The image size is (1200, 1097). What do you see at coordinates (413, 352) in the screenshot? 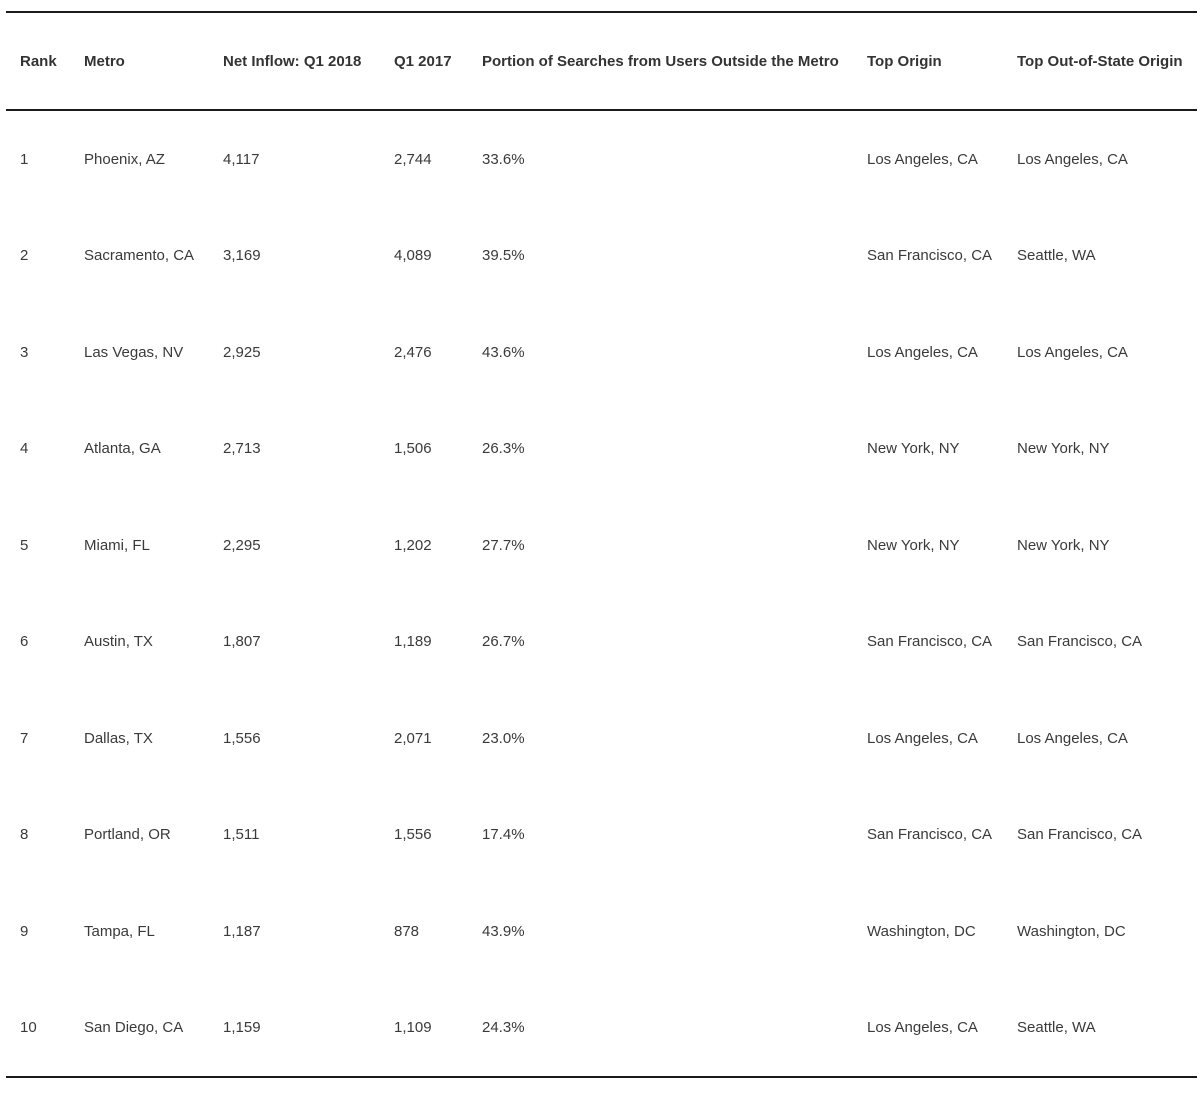
I see `cell-q1-2017: 2,476` at bounding box center [413, 352].